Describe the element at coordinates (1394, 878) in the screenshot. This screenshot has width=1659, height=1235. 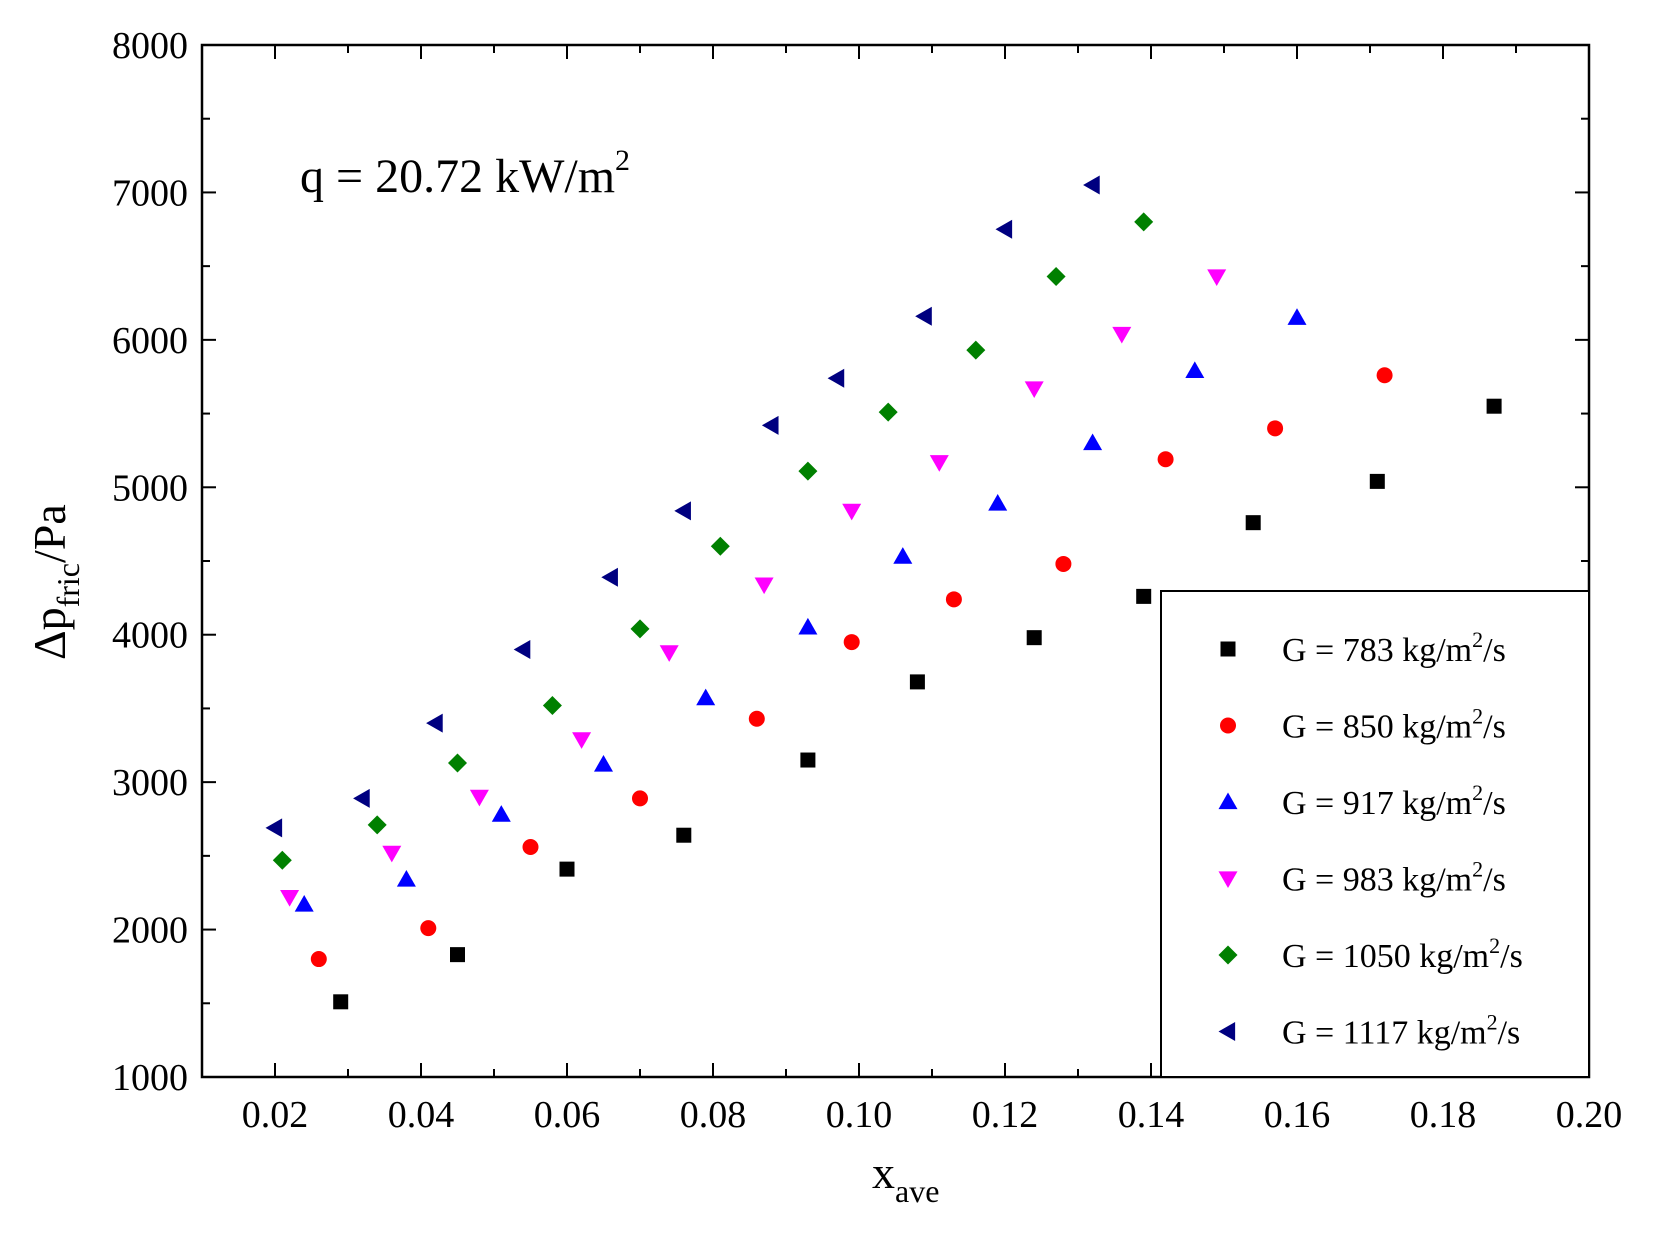
I see `legend-label: G = 983 kg/m2/s` at that location.